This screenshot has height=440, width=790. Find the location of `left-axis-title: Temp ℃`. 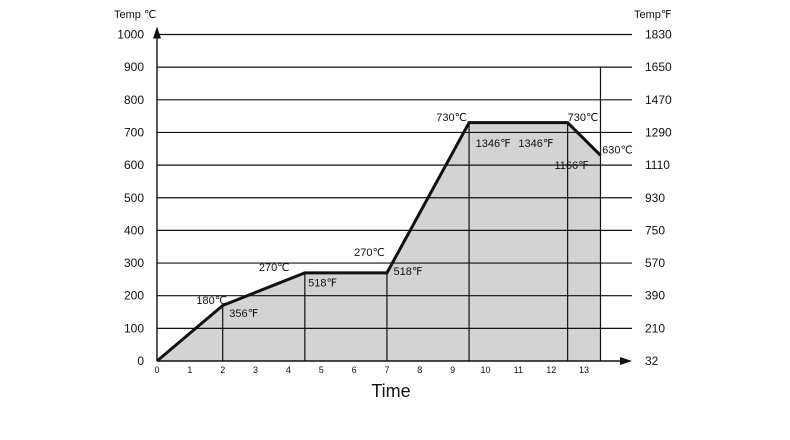

left-axis-title: Temp ℃ is located at coordinates (135, 15).